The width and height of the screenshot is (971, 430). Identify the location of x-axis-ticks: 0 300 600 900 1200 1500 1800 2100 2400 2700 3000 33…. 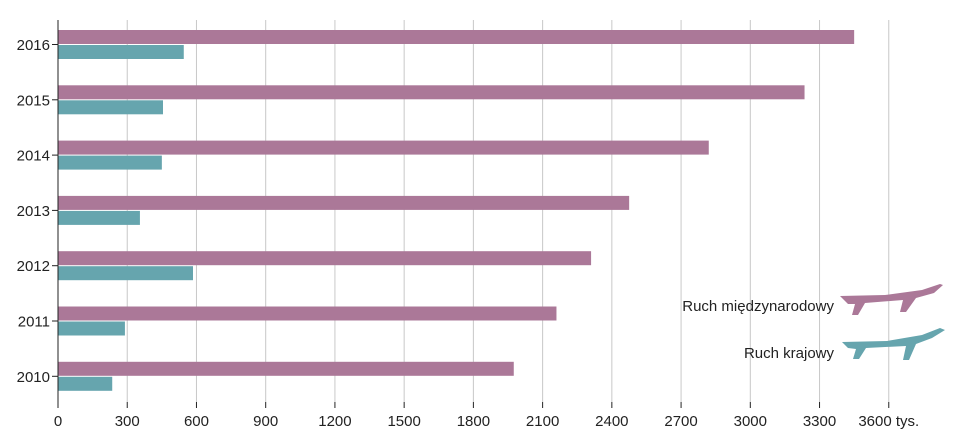
(486, 416).